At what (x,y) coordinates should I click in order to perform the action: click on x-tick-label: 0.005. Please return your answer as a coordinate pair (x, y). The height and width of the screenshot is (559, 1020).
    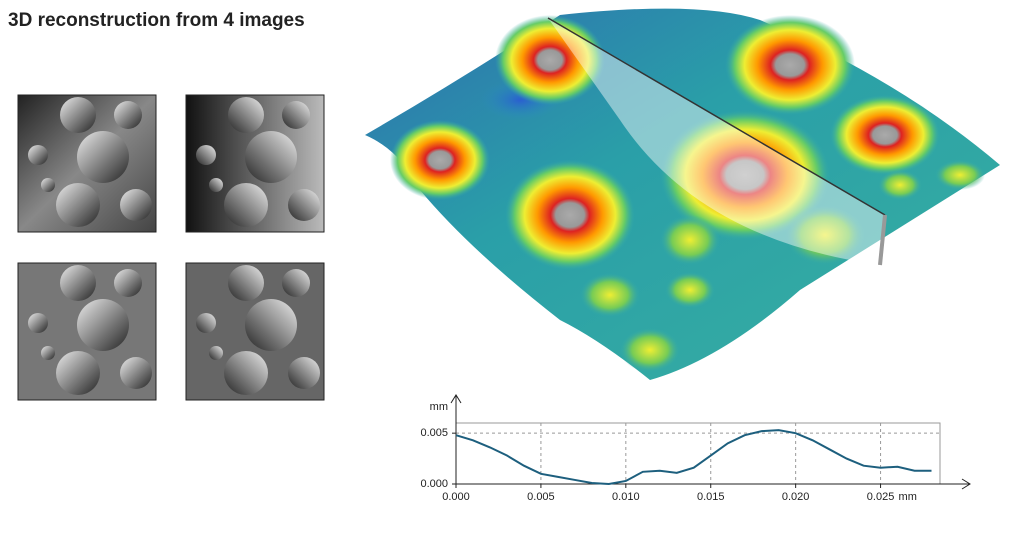
    Looking at the image, I should click on (541, 497).